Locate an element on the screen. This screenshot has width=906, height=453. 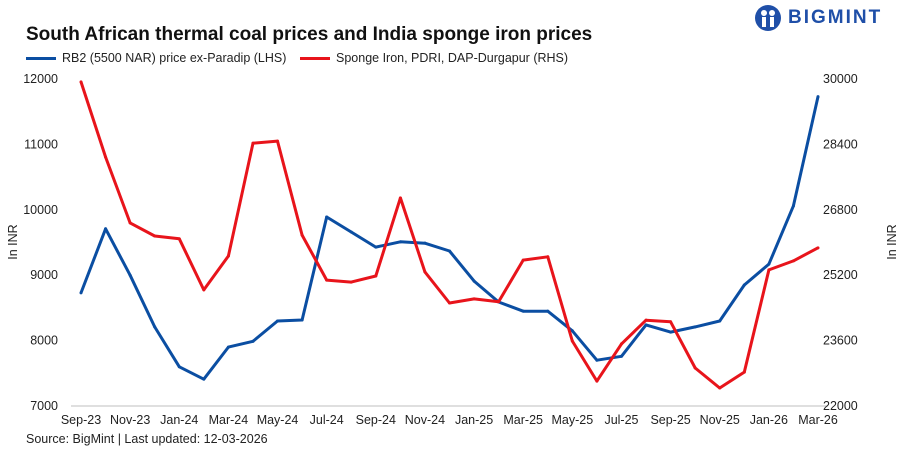
x-tick-label: Mar-25 is located at coordinates (523, 420).